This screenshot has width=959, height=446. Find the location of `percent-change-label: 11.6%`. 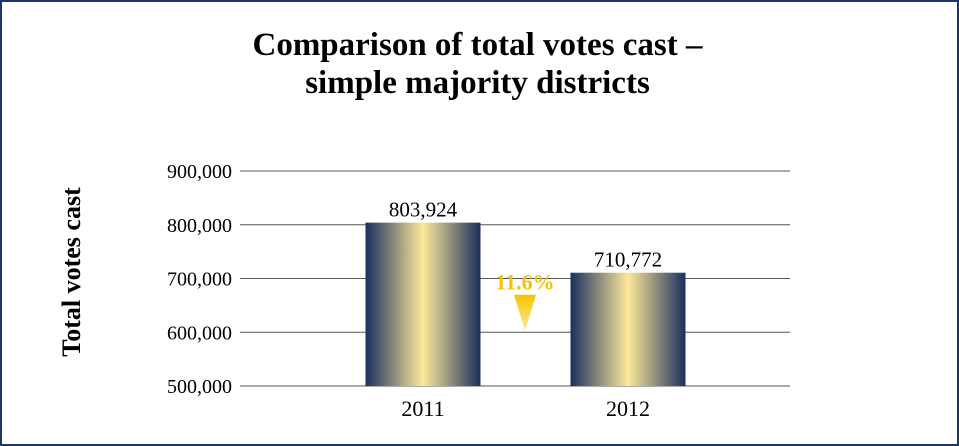

percent-change-label: 11.6% is located at coordinates (524, 282).